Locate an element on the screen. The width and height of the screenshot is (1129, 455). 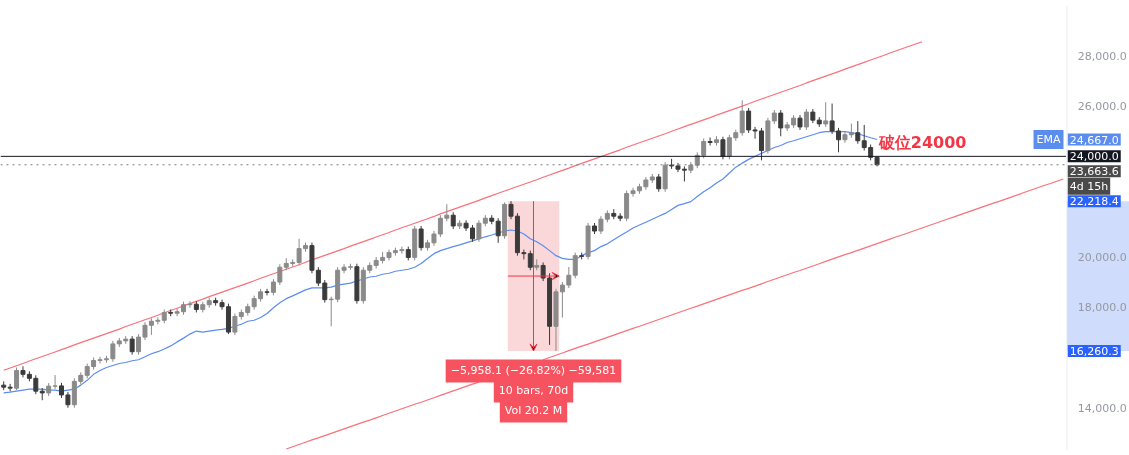
ref-line-label: 破位24000 is located at coordinates (922, 143).